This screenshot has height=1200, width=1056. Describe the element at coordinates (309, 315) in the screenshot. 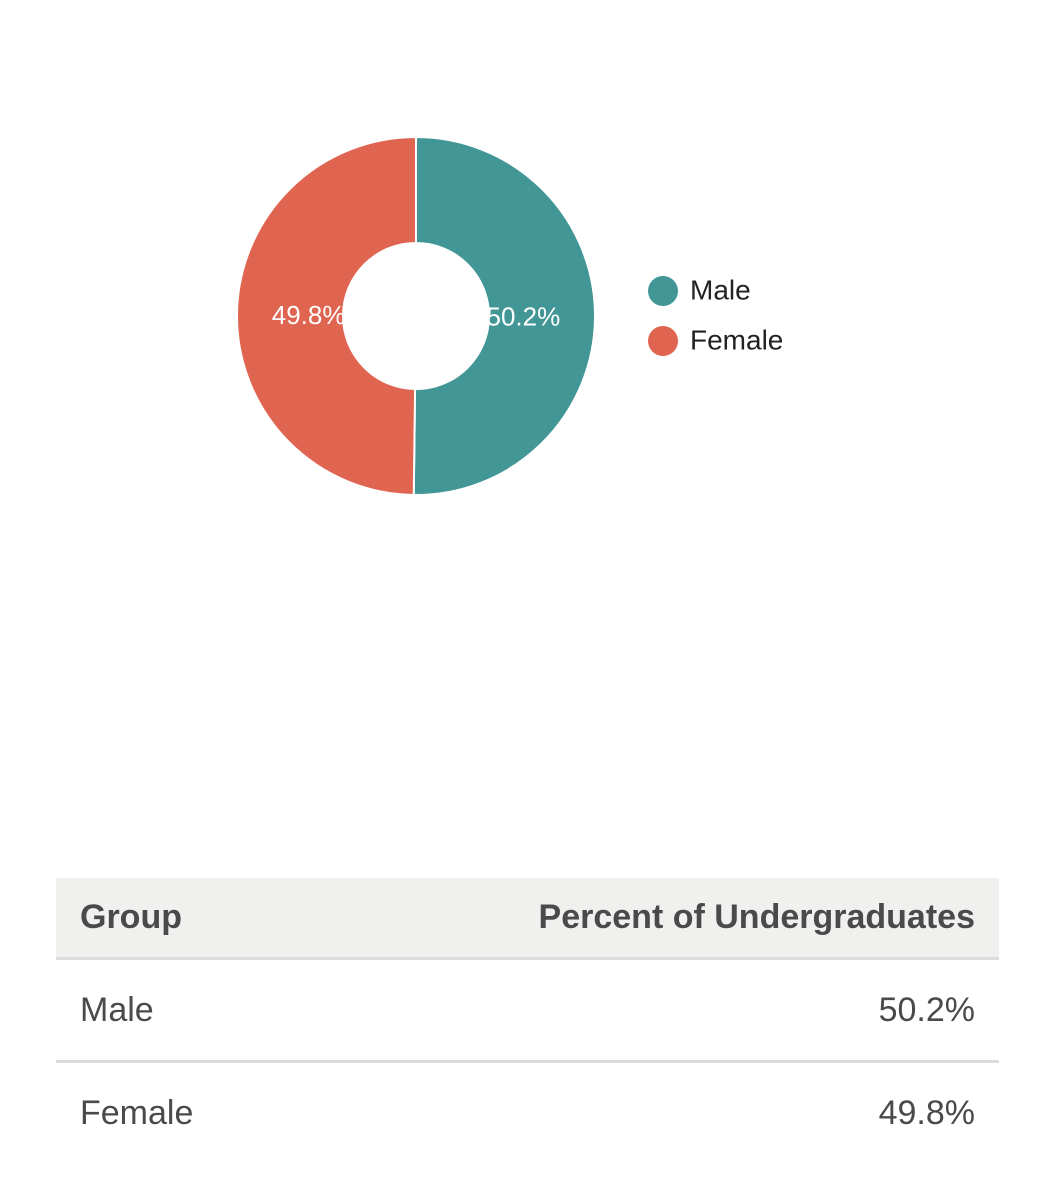

I see `slice-label: 49.8%` at that location.